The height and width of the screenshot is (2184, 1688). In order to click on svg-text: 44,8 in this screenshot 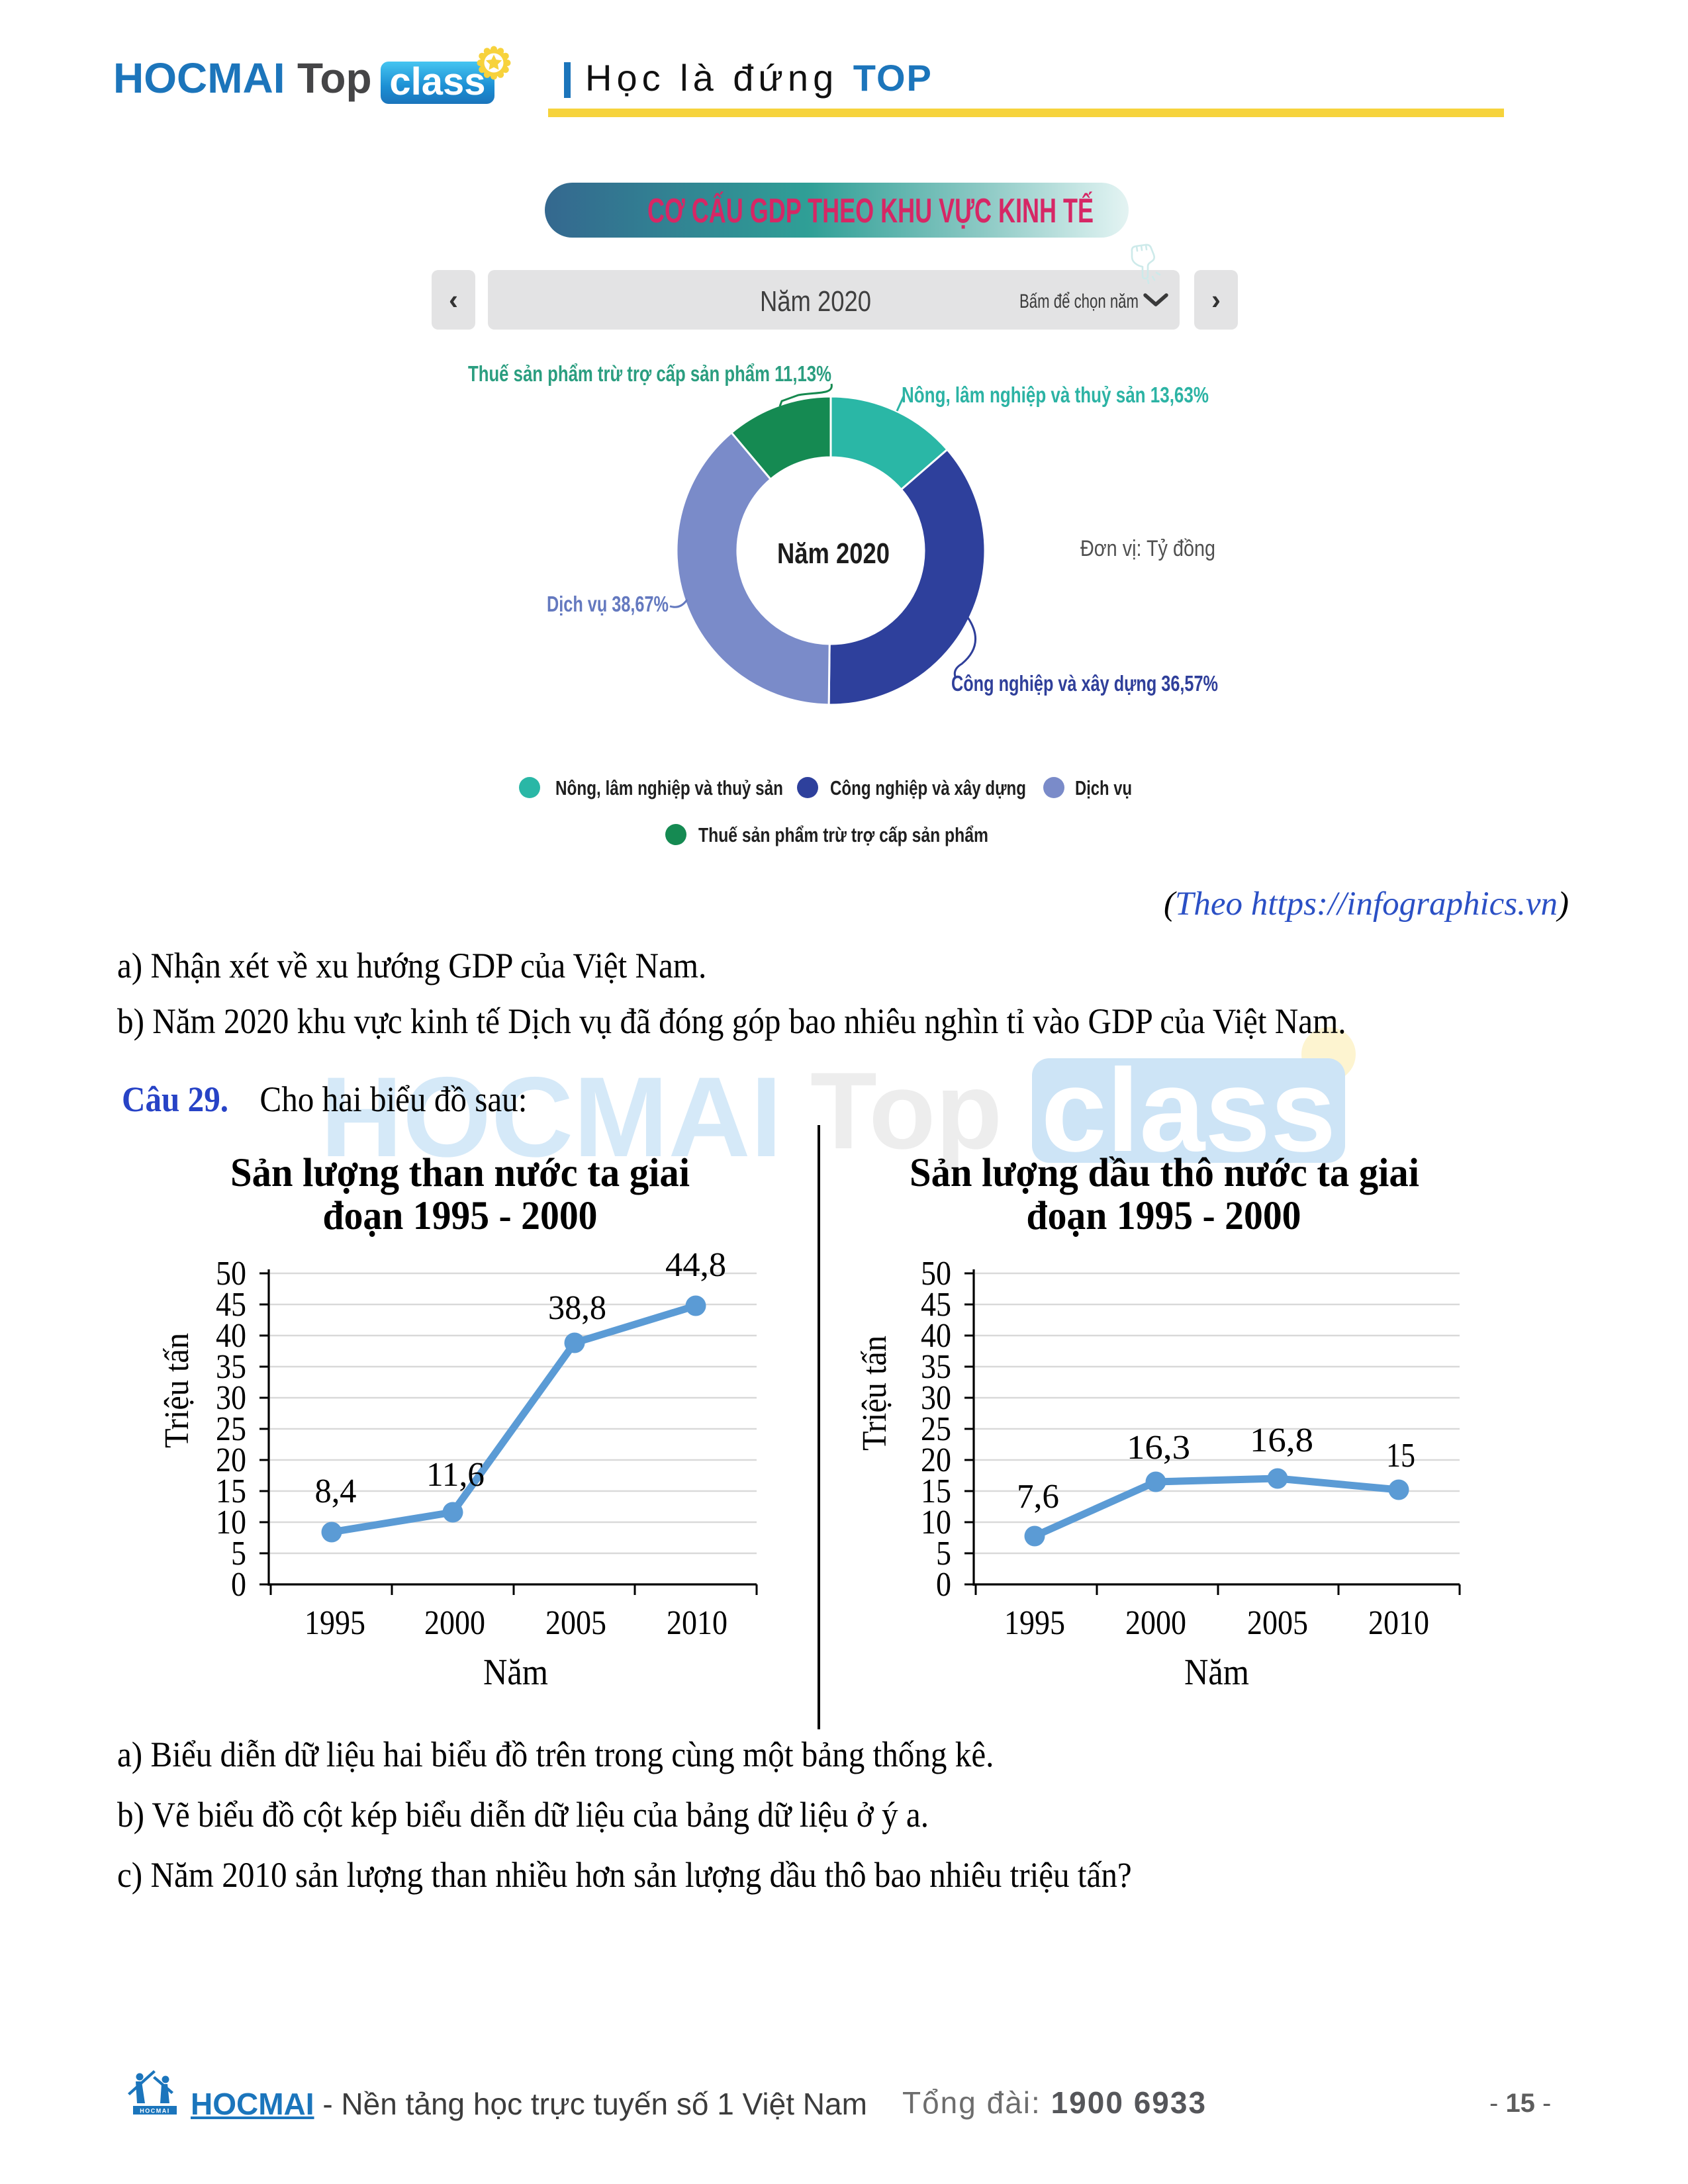, I will do `click(695, 1265)`.